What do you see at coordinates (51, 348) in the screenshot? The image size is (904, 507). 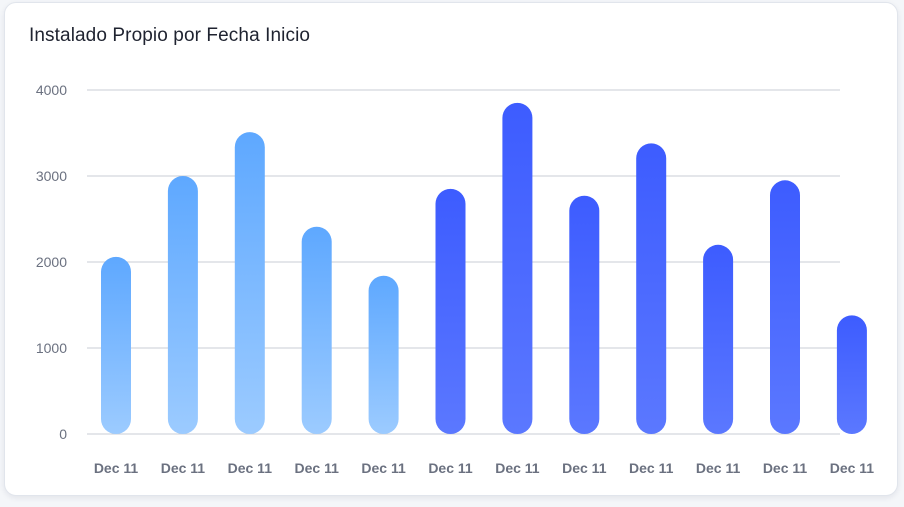 I see `y-tick-label: 1000` at bounding box center [51, 348].